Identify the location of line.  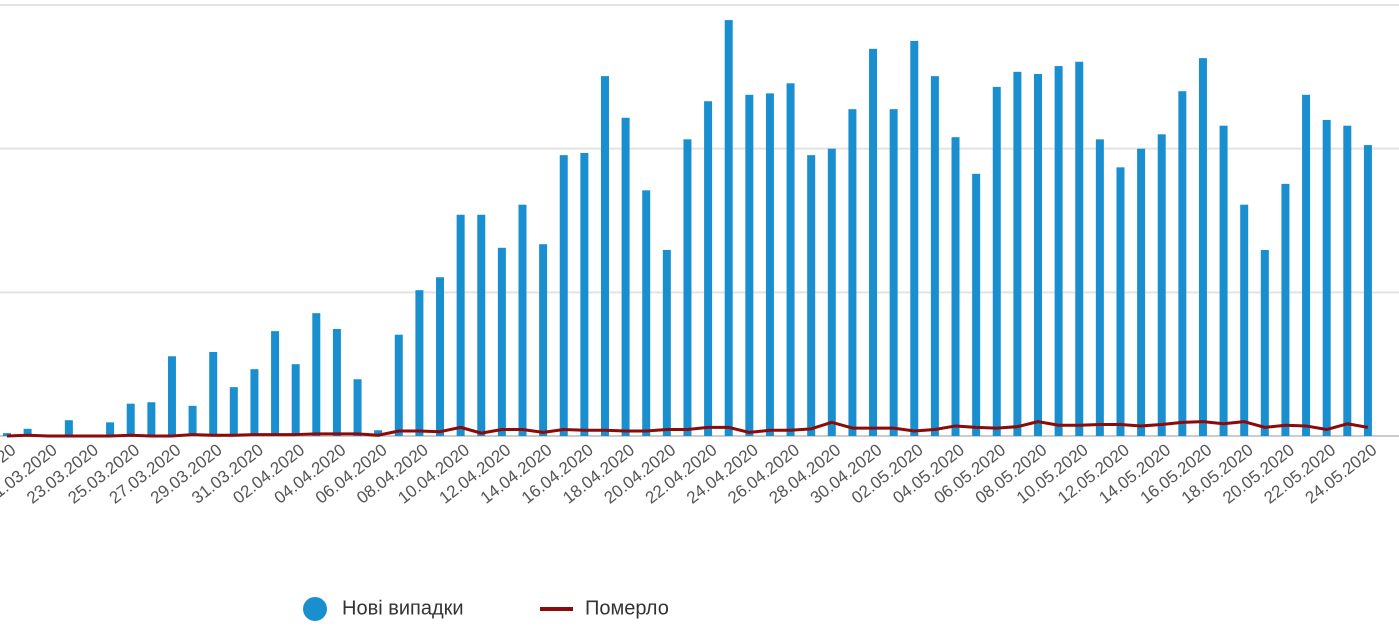
(687, 429).